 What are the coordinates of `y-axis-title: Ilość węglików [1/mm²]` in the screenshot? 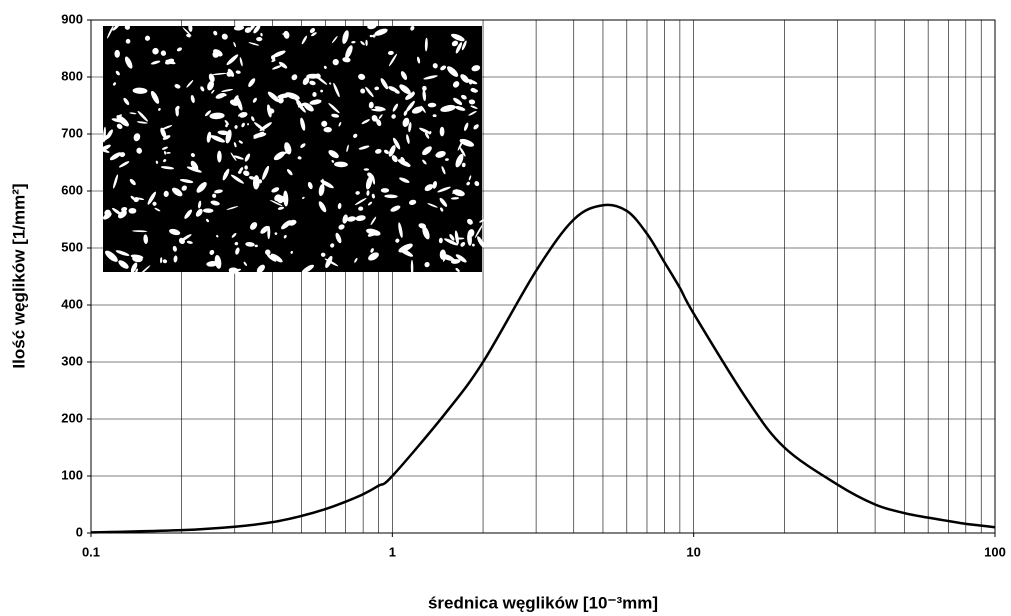 It's located at (18, 275).